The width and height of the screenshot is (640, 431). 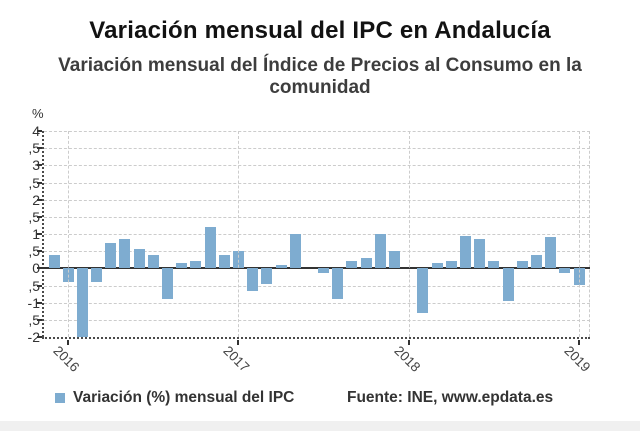 I want to click on x-axis-line, so click(x=316, y=338).